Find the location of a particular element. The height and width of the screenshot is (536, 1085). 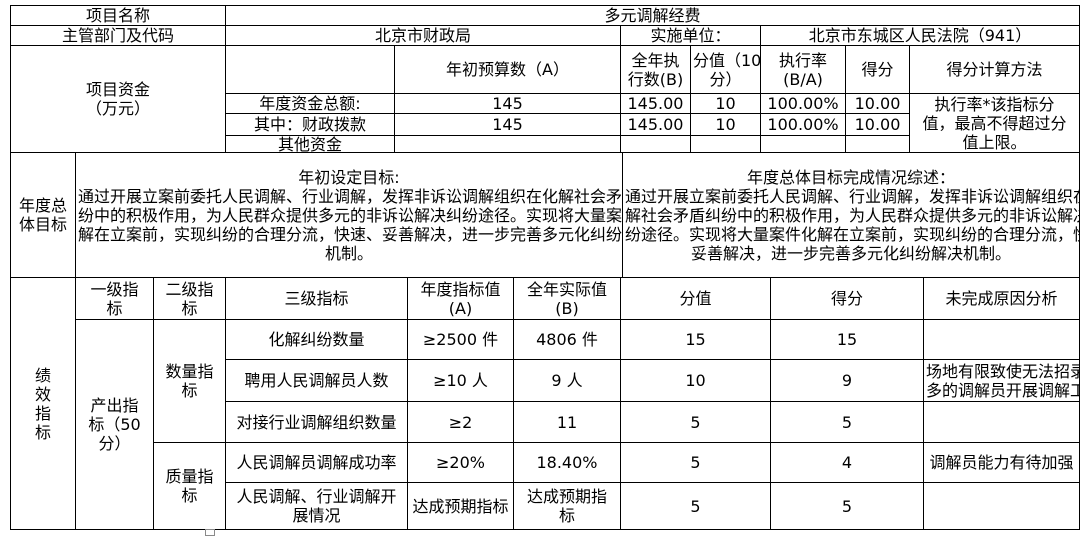

funding-other-value is located at coordinates (725, 144).